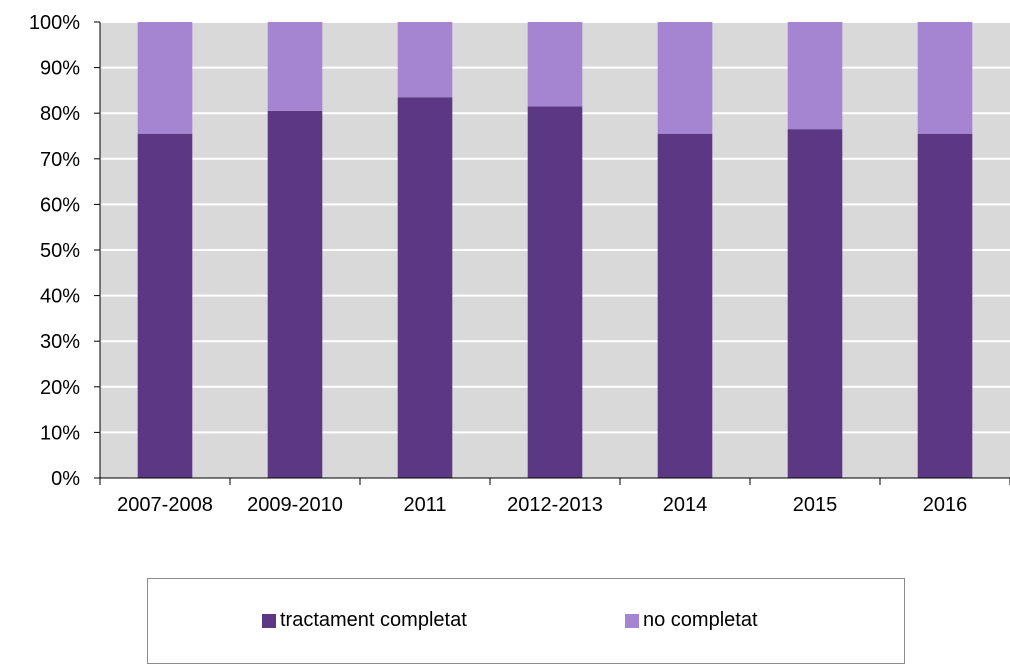 The height and width of the screenshot is (664, 1010). What do you see at coordinates (60, 69) in the screenshot?
I see `y-tick-label: 90%` at bounding box center [60, 69].